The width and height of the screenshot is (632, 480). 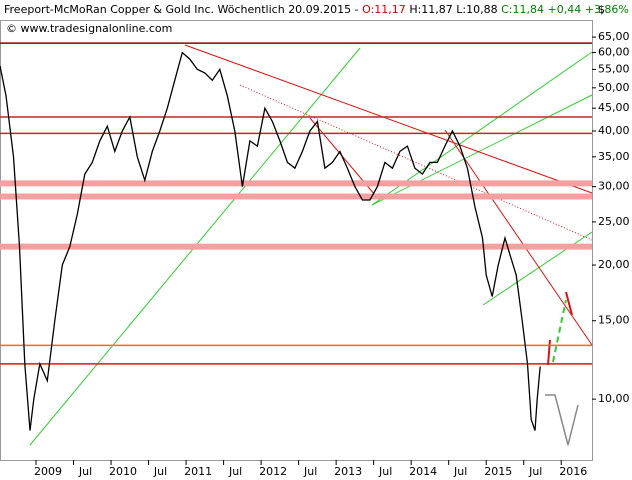 What do you see at coordinates (48, 471) in the screenshot?
I see `x-tick-label: 2009` at bounding box center [48, 471].